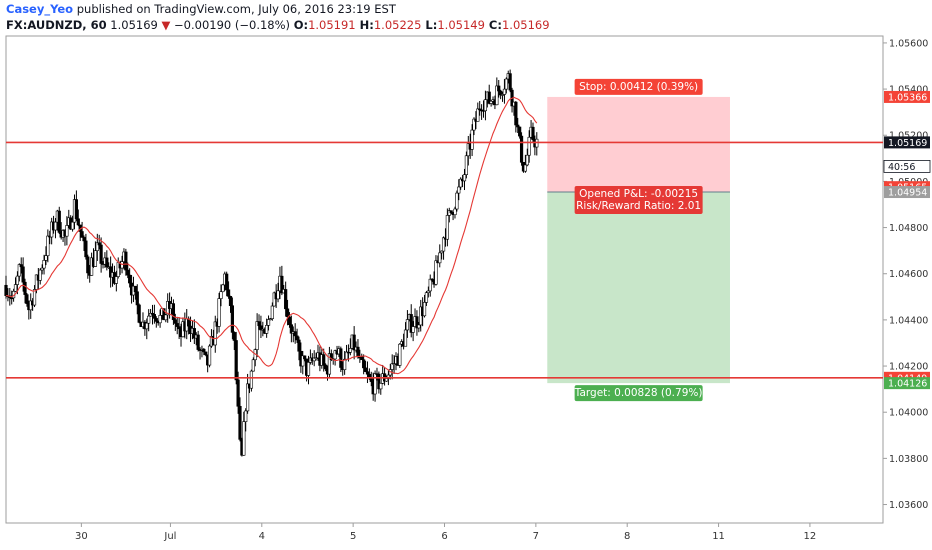 The height and width of the screenshot is (550, 932). What do you see at coordinates (638, 240) in the screenshot?
I see `position-zones` at bounding box center [638, 240].